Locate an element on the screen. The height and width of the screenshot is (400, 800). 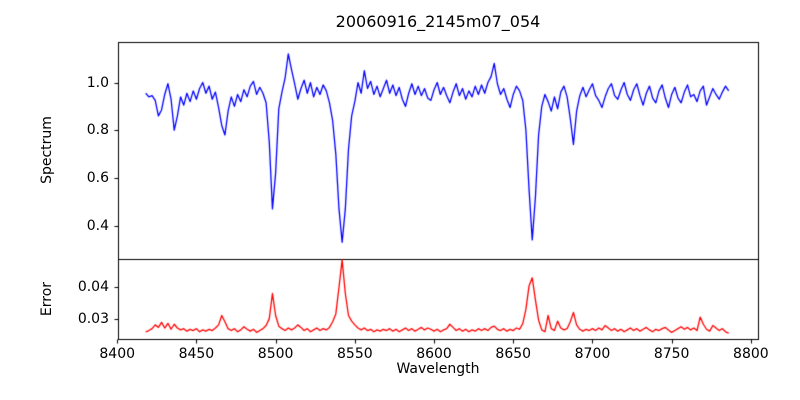
error-y-axis-label: Error is located at coordinates (47, 299).